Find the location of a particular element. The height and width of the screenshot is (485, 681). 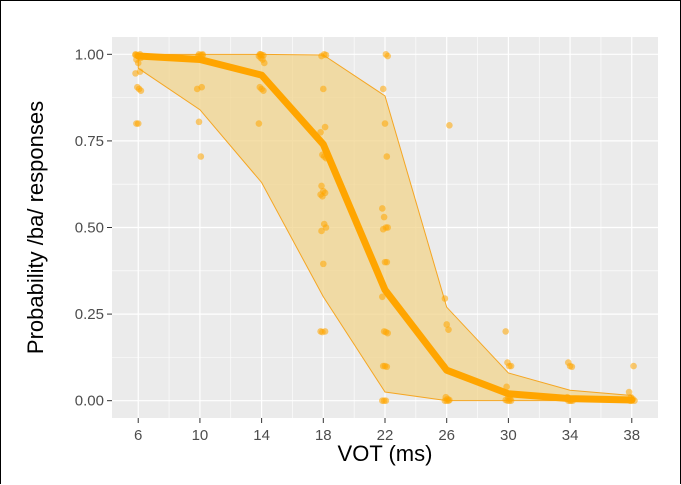

x-tick-label: 38 is located at coordinates (631, 435).